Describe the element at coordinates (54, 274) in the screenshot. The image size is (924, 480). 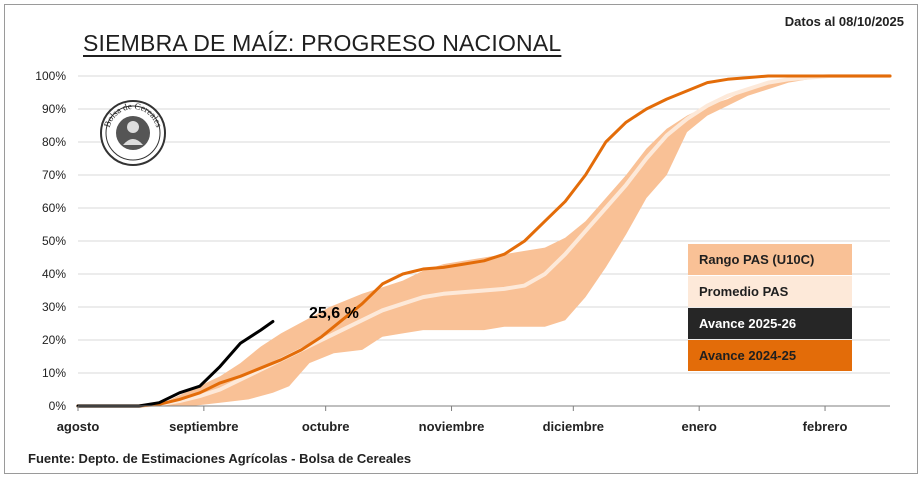
I see `y-tick-label: 40%` at that location.